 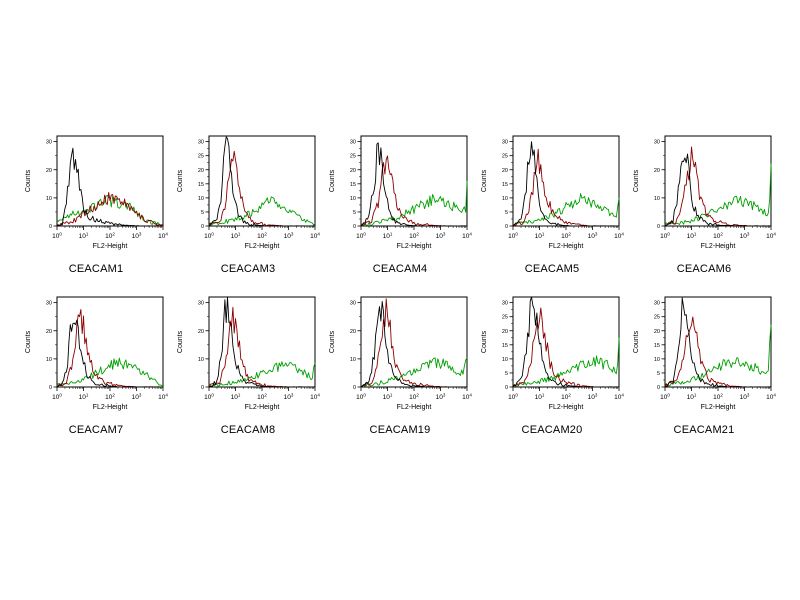 What do you see at coordinates (96, 353) in the screenshot?
I see `histogram-canvas-ceacam7: 10⁰ 10¹ 10² 10³ 10⁴ 0 10 20 30 FL2-Height Counts` at bounding box center [96, 353].